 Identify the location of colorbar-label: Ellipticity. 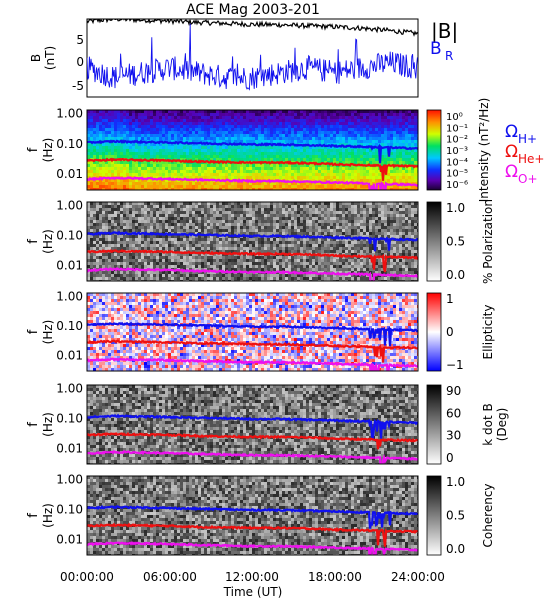
(488, 332).